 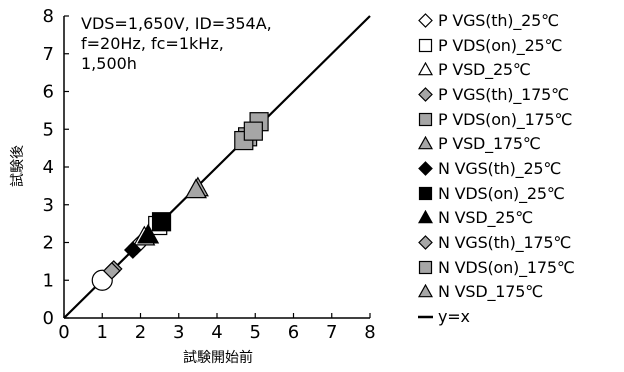 What do you see at coordinates (484, 70) in the screenshot?
I see `legend-label: P VSD_25℃` at bounding box center [484, 70].